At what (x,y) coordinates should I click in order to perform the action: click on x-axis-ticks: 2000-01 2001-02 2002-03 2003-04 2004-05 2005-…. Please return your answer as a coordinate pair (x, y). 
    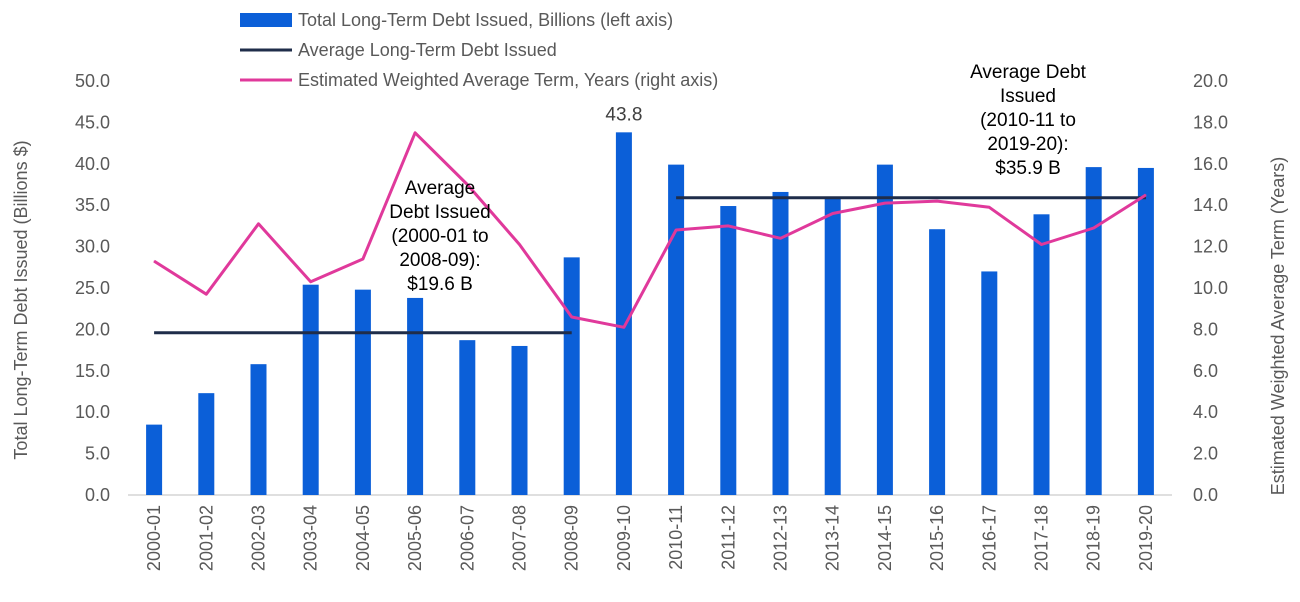
    Looking at the image, I should click on (650, 538).